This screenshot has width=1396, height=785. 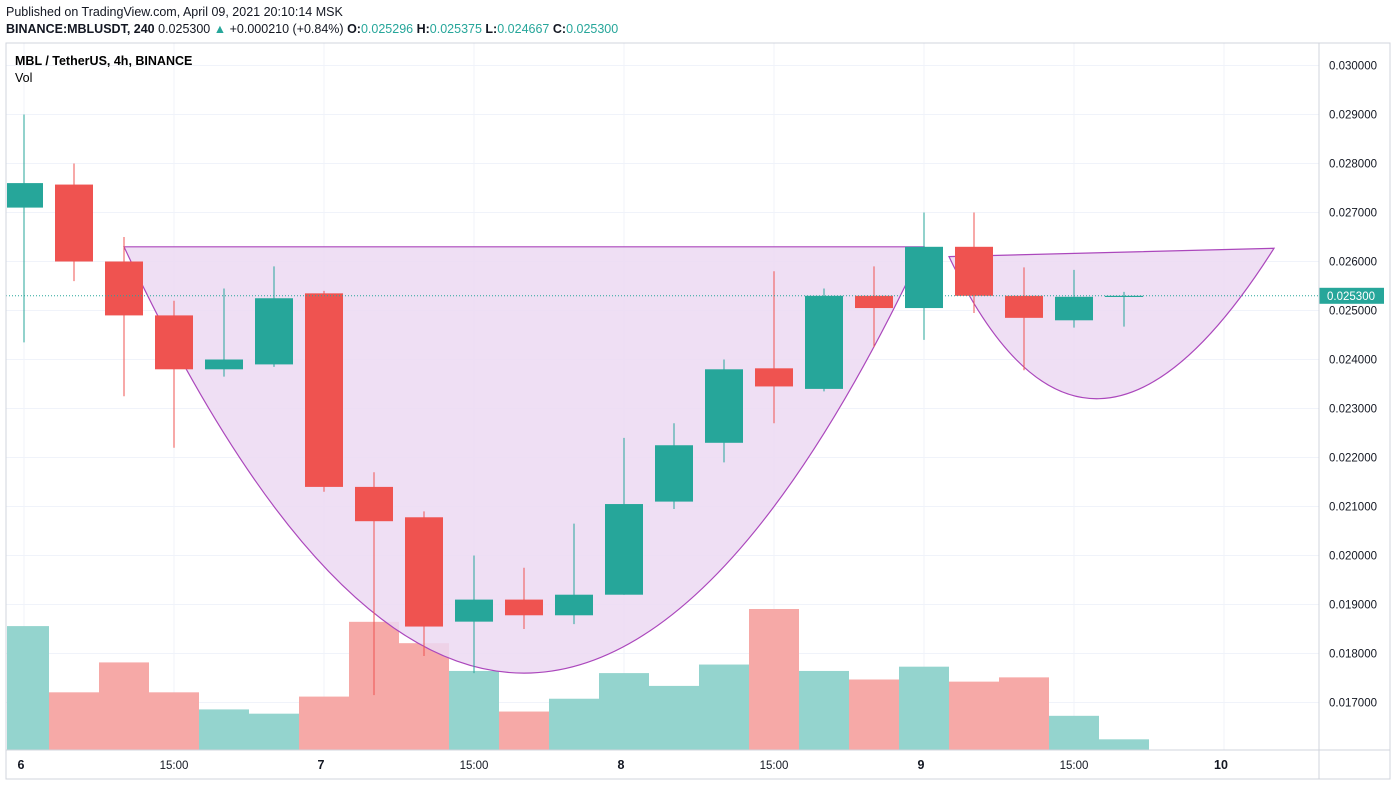 What do you see at coordinates (1353, 410) in the screenshot?
I see `price-tick-label: 0.023000` at bounding box center [1353, 410].